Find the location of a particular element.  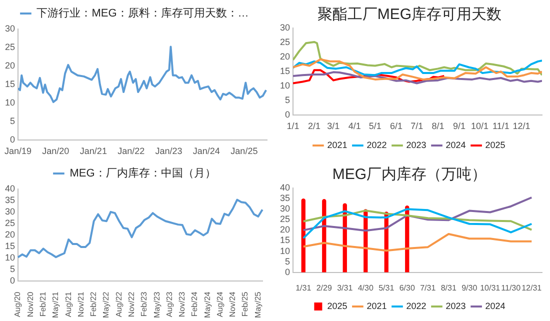

x-tick-label: Jan/19 is located at coordinates (18, 151).